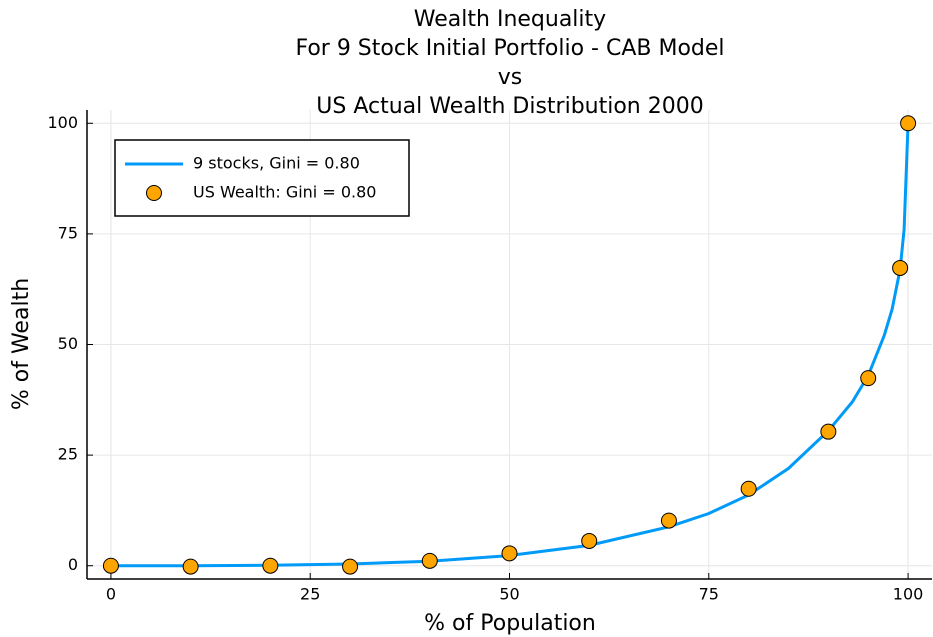 Image resolution: width=933 pixels, height=637 pixels. Describe the element at coordinates (510, 19) in the screenshot. I see `chart-title: Wealth Inequality` at that location.